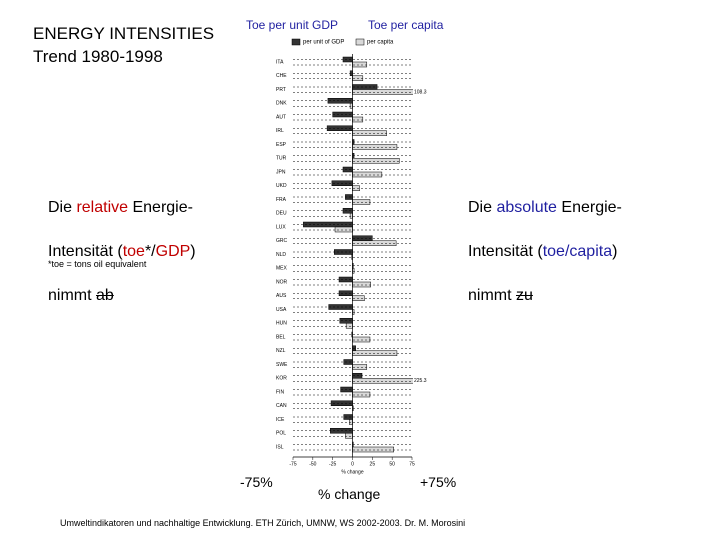 The image size is (720, 540). Describe the element at coordinates (352, 464) in the screenshot. I see `x-tick-label: 0` at that location.